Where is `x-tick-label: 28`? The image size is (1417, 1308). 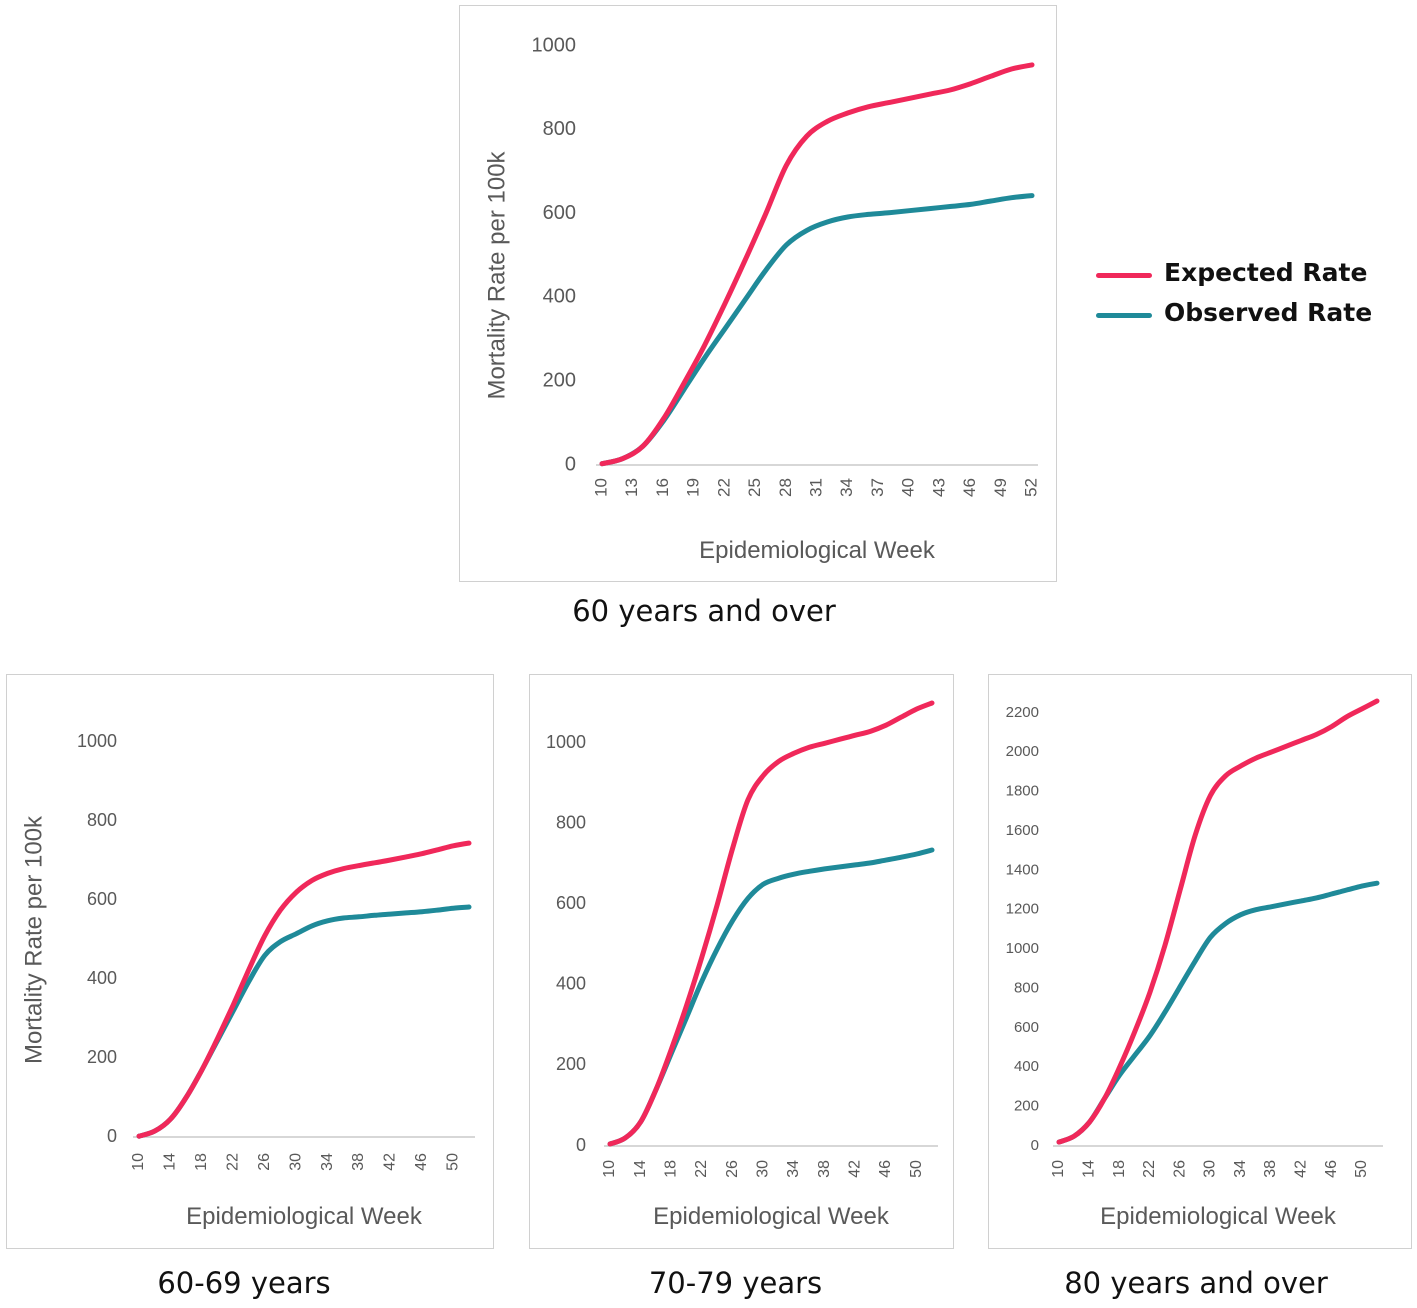
x-tick-label: 28 is located at coordinates (785, 487).